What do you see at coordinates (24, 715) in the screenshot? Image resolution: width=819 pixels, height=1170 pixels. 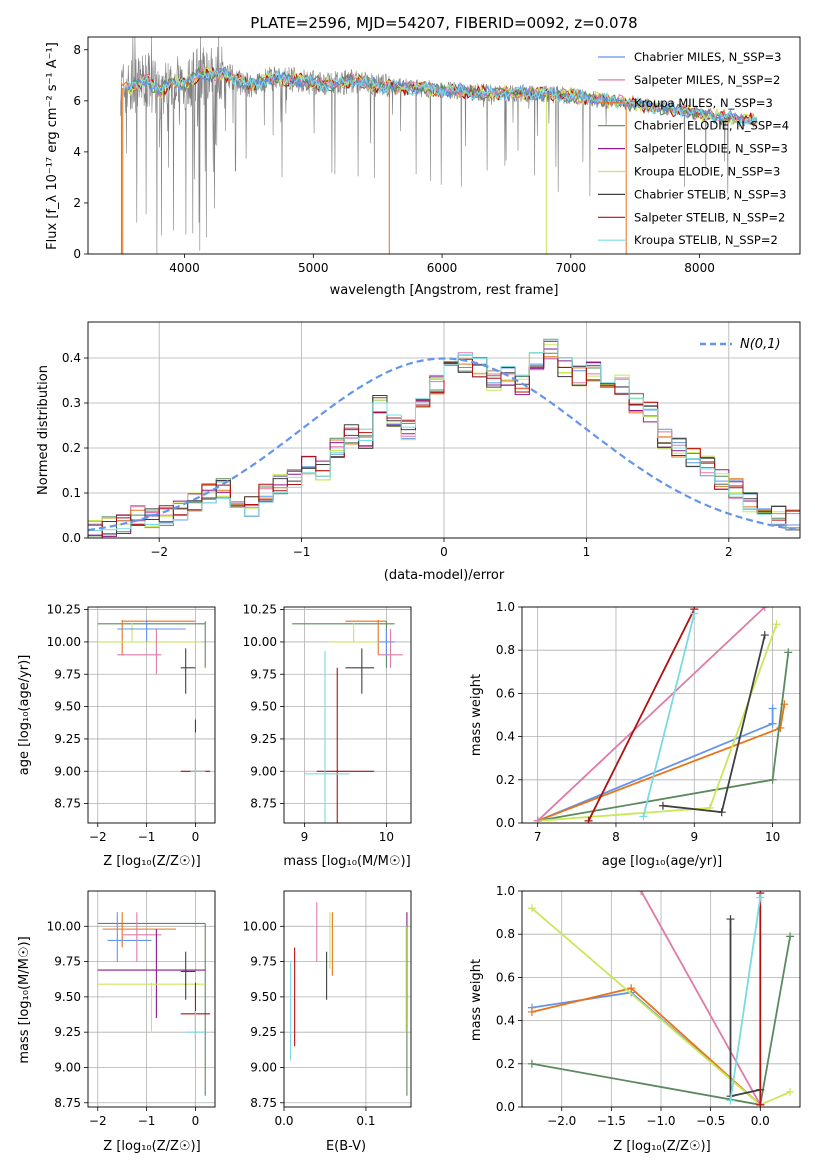 I see `age-vs-z-ylabel: age [log₁₀(age/yr)]` at bounding box center [24, 715].